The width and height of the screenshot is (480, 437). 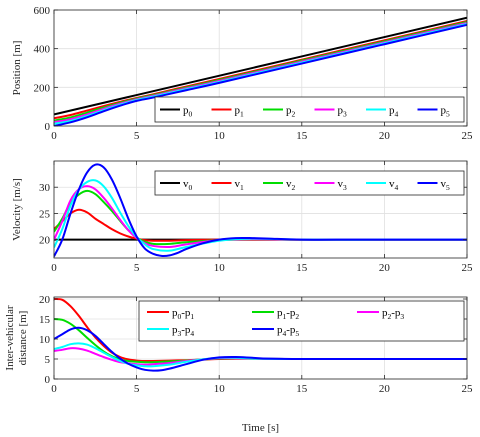 What do you see at coordinates (23, 338) in the screenshot?
I see `y-axis-label: distance [m]` at bounding box center [23, 338].